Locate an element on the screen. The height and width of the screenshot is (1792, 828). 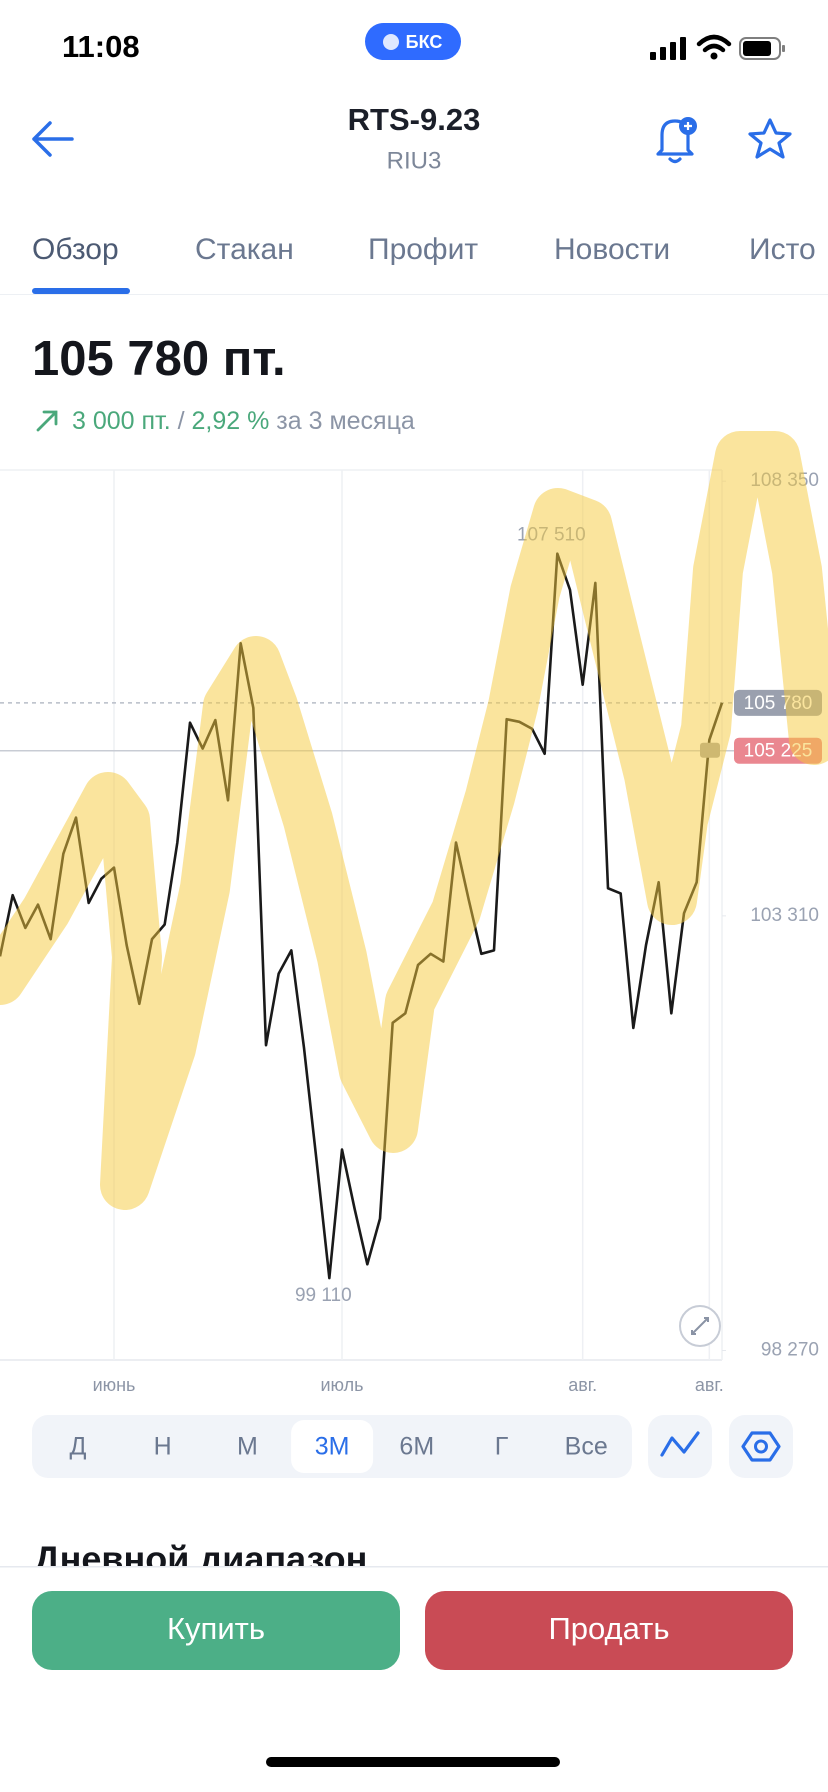
tab-divider is located at coordinates (414, 294).